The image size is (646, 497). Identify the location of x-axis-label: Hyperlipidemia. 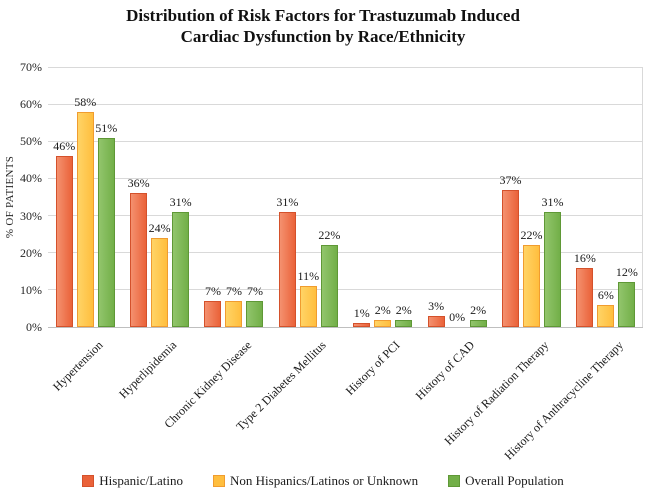
(148, 370).